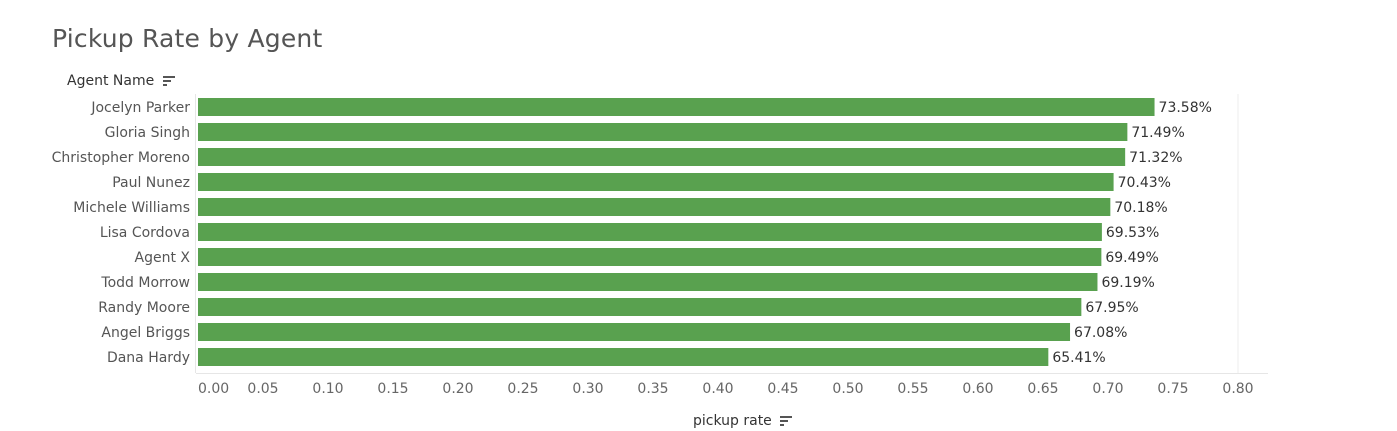 The image size is (1397, 431). What do you see at coordinates (1078, 358) in the screenshot?
I see `value-label: 65.41%` at bounding box center [1078, 358].